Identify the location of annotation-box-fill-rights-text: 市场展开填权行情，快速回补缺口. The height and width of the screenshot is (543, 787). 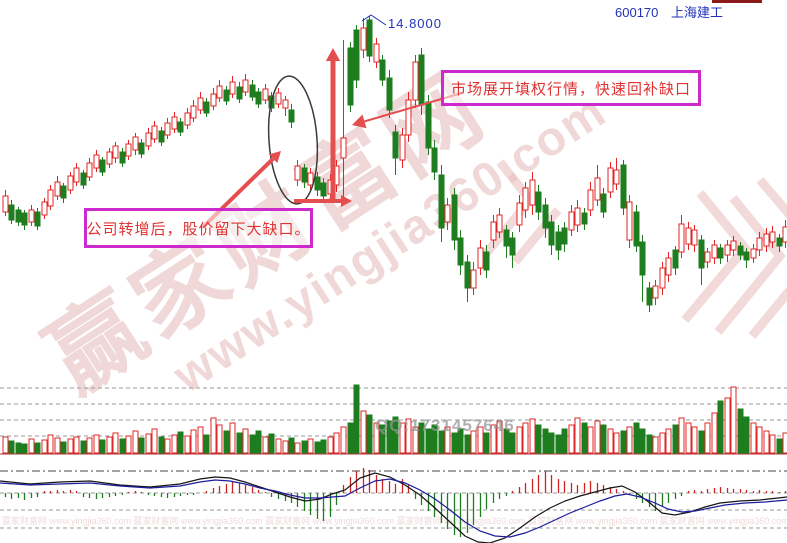
(570, 89).